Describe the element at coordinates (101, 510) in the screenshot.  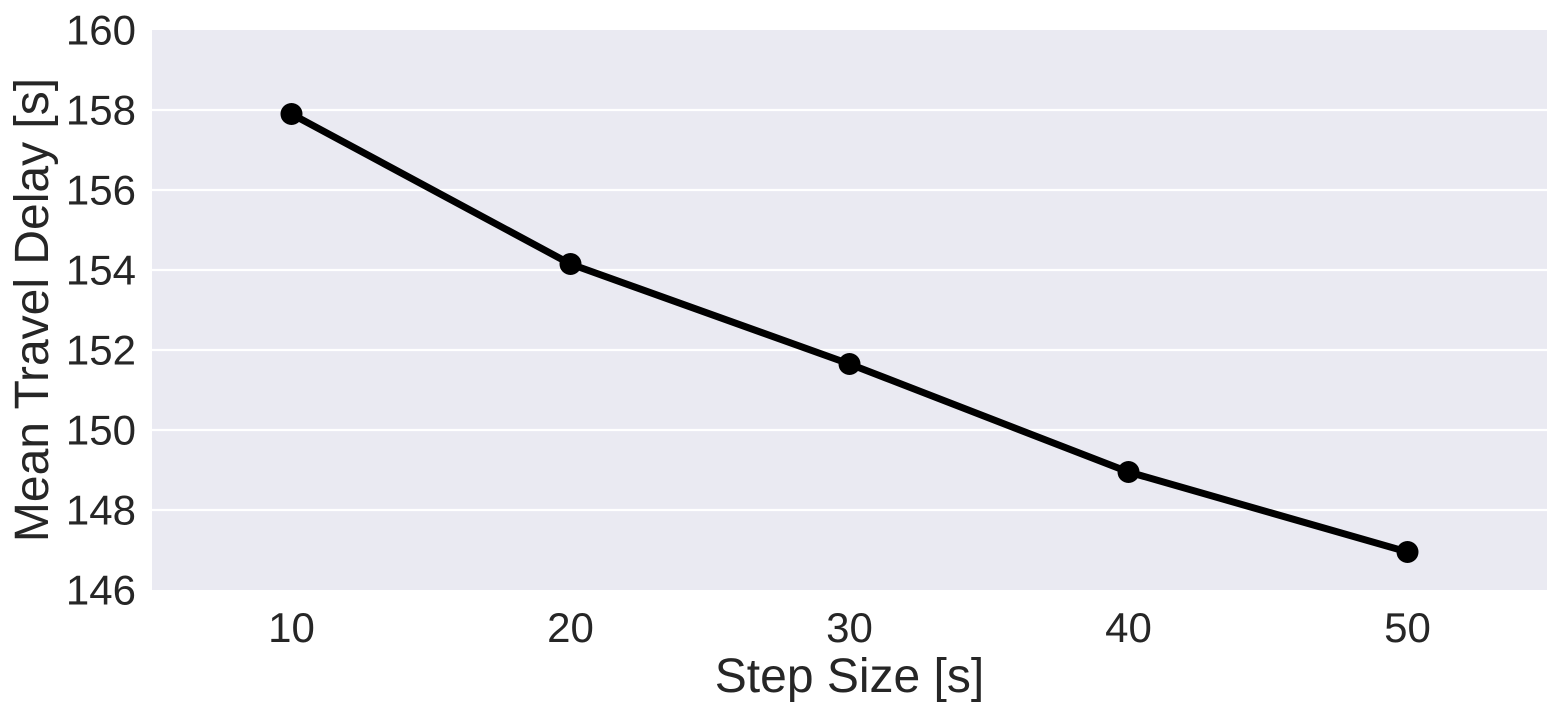
I see `y-tick-label: 148` at that location.